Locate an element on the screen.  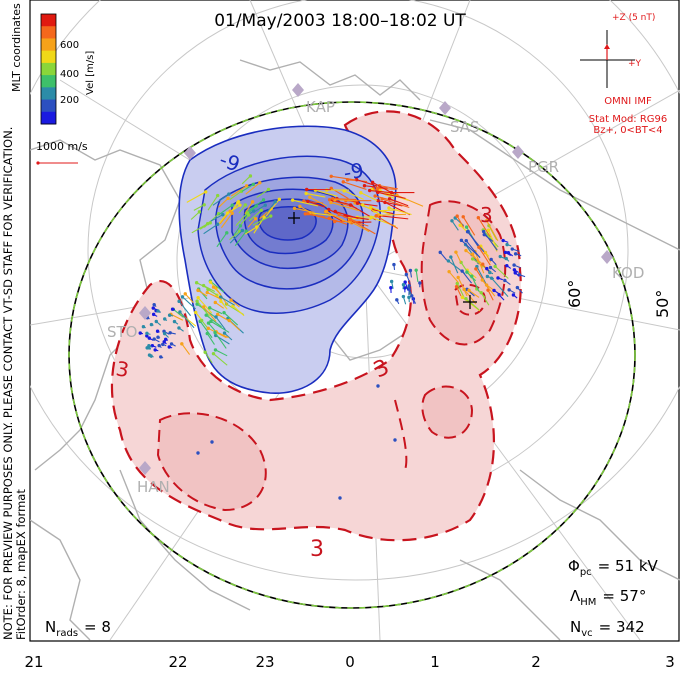
station-label-kod: KOD is located at coordinates (628, 273).